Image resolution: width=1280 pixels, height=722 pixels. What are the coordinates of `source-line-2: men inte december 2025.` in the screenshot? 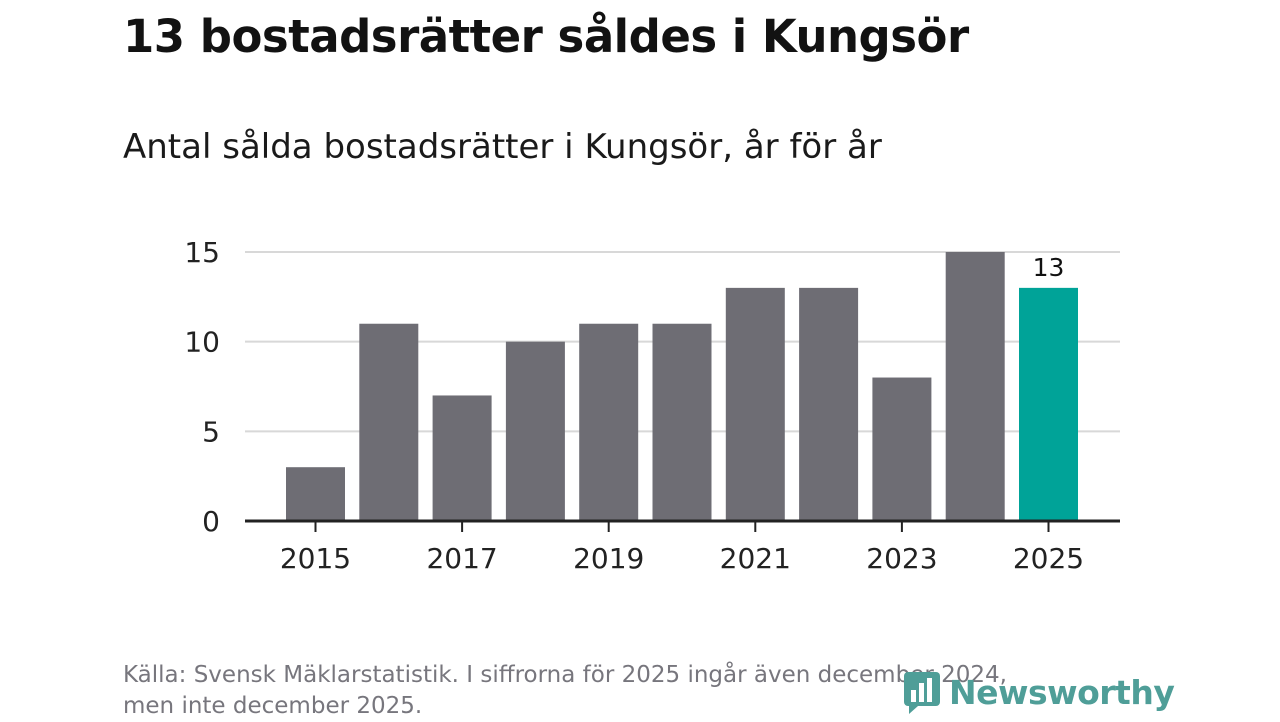 It's located at (273, 706).